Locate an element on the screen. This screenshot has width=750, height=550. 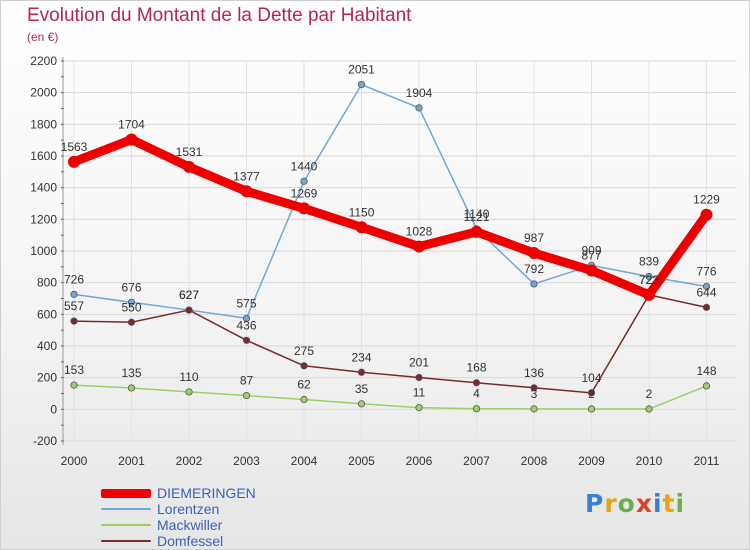
legend-label: Domfessel is located at coordinates (190, 541).